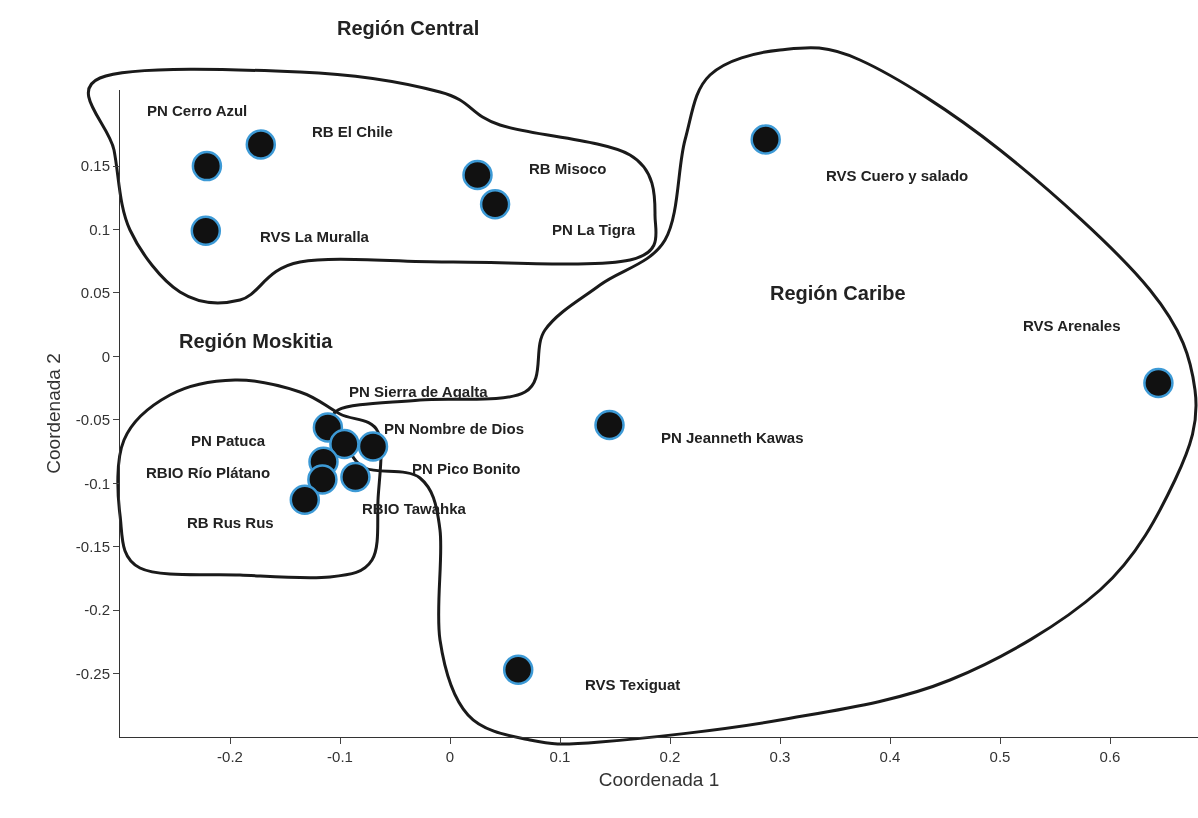 The width and height of the screenshot is (1198, 818). What do you see at coordinates (256, 341) in the screenshot?
I see `annotation: Región Moskitia` at bounding box center [256, 341].